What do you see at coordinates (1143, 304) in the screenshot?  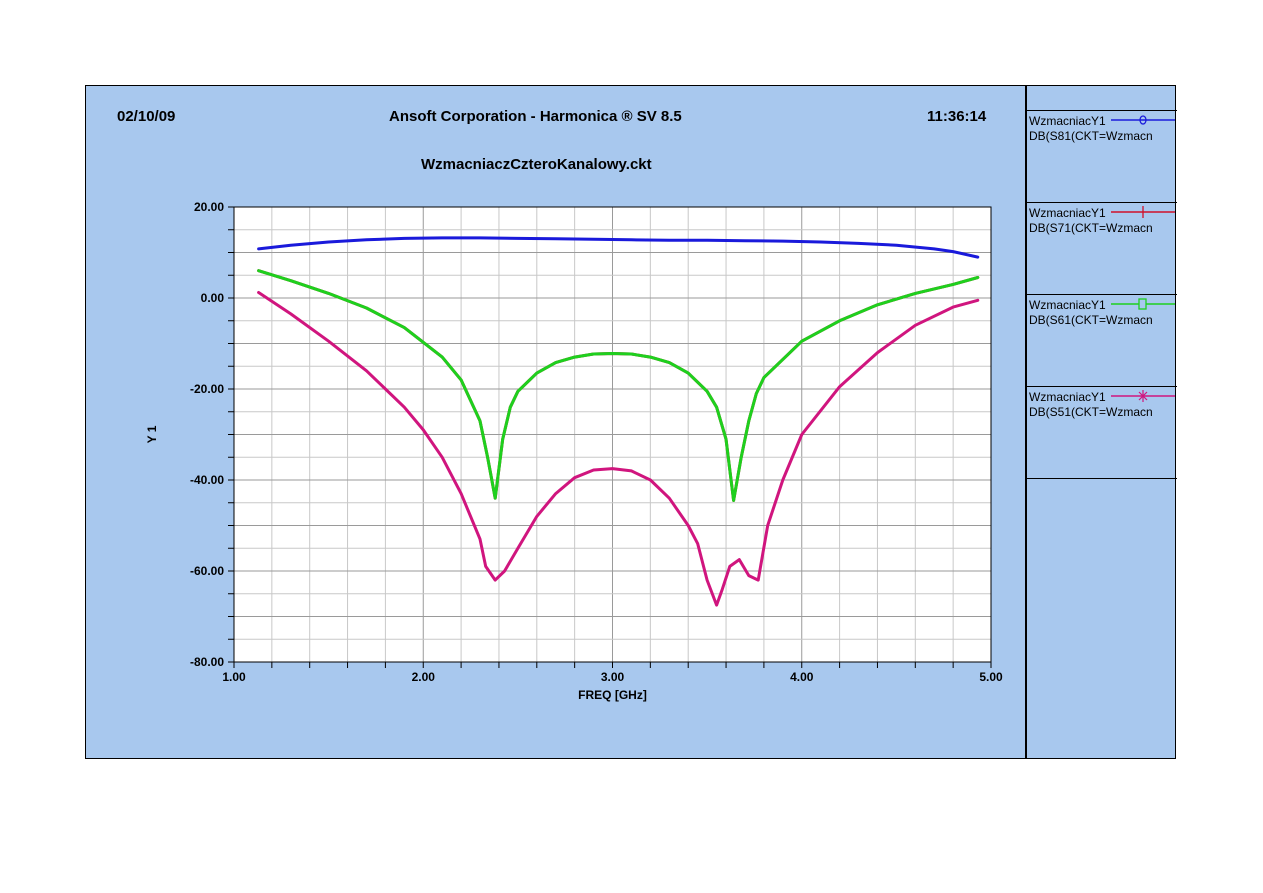 I see `square-icon` at bounding box center [1143, 304].